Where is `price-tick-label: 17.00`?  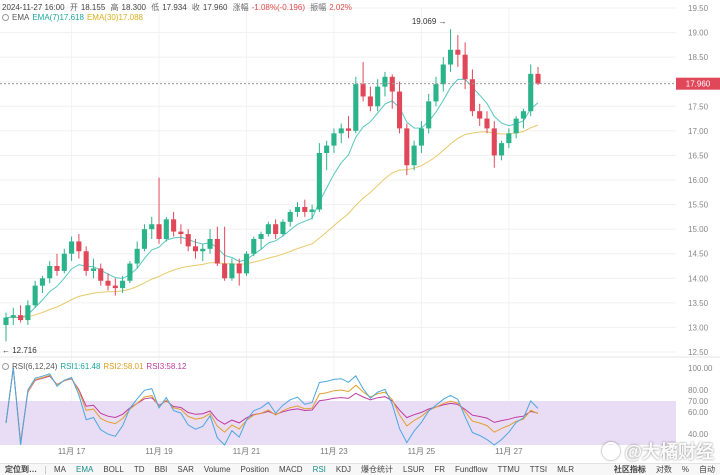 price-tick-label: 17.00 is located at coordinates (698, 131).